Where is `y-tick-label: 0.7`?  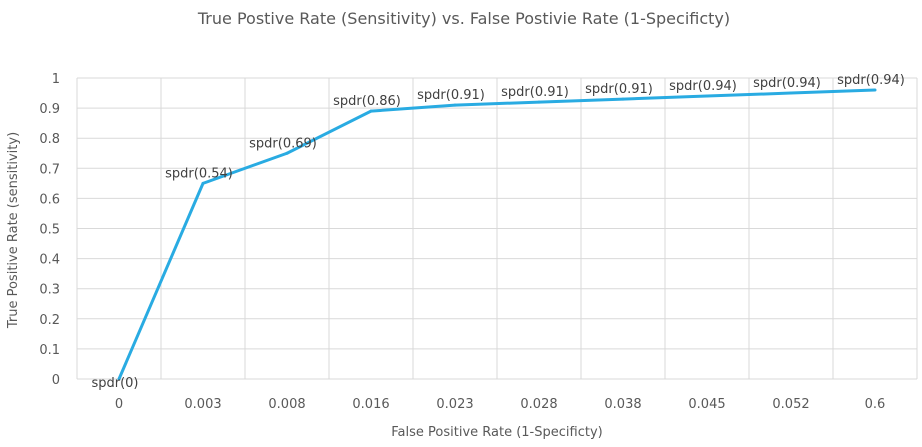 y-tick-label: 0.7 is located at coordinates (49, 169).